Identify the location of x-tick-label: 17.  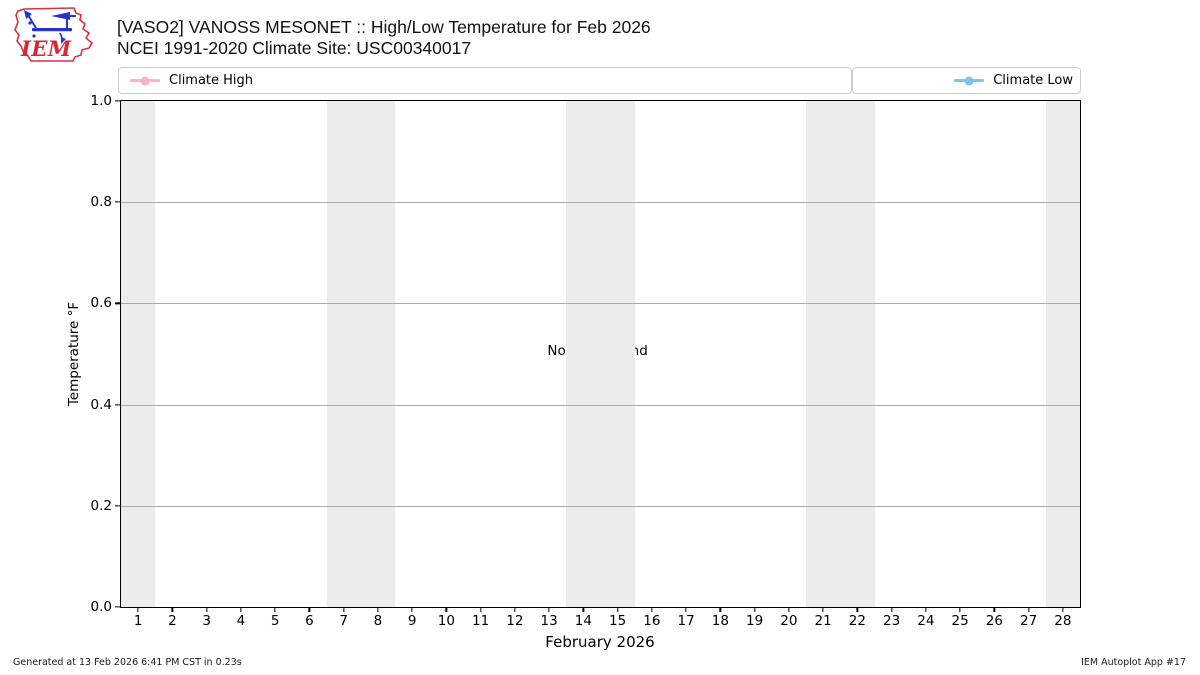
(686, 621).